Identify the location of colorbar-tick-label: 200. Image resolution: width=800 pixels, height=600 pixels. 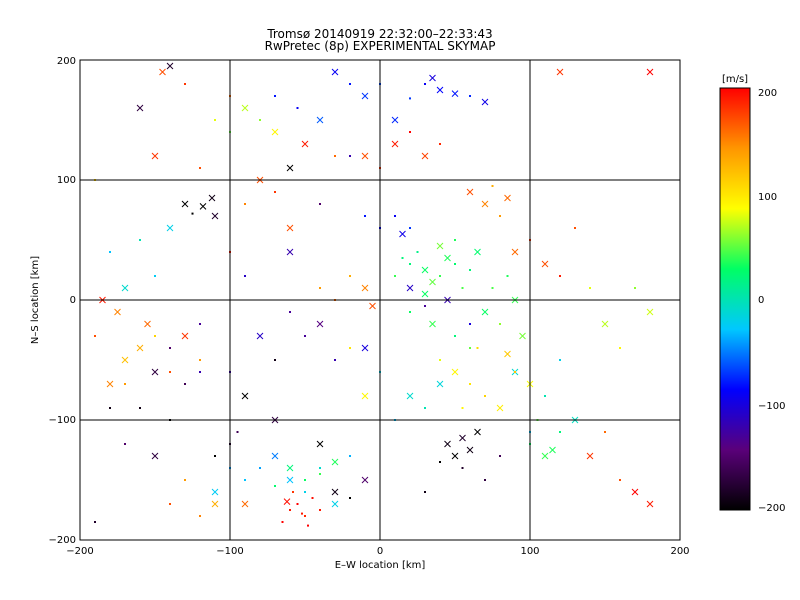
(767, 93).